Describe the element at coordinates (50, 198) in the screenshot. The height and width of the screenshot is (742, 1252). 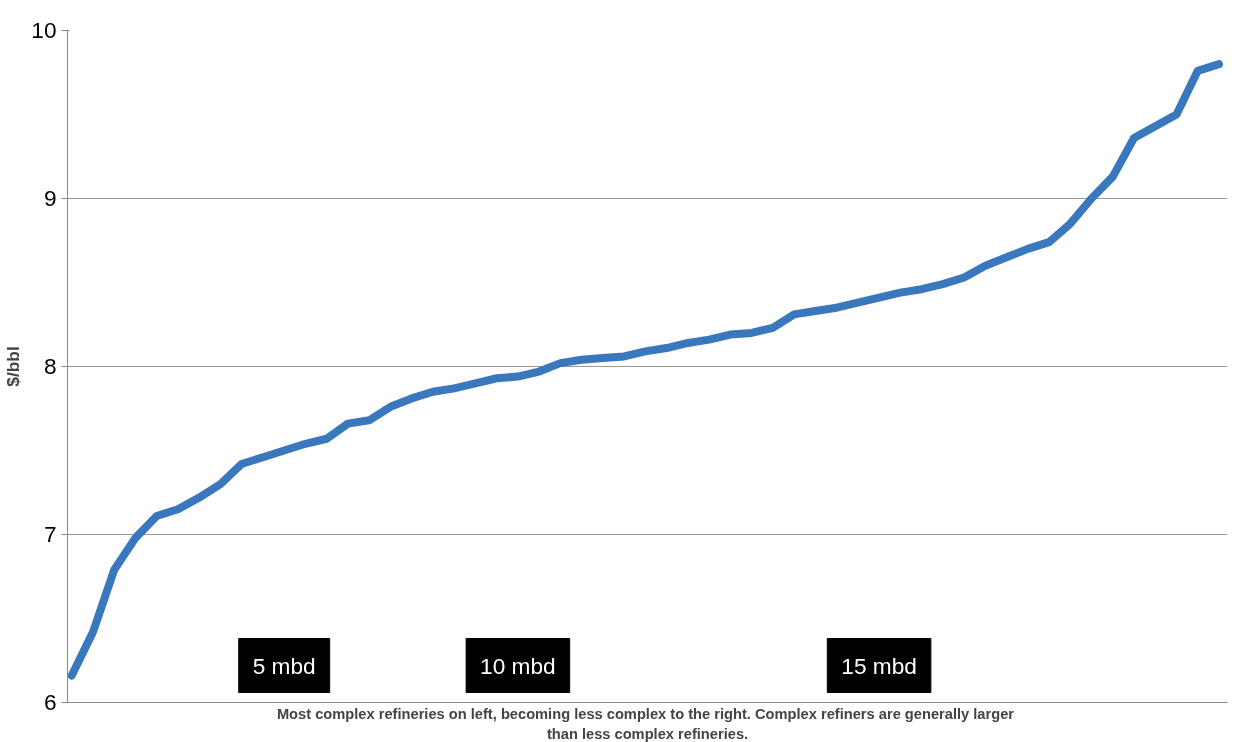
I see `y-tick-label: 9` at that location.